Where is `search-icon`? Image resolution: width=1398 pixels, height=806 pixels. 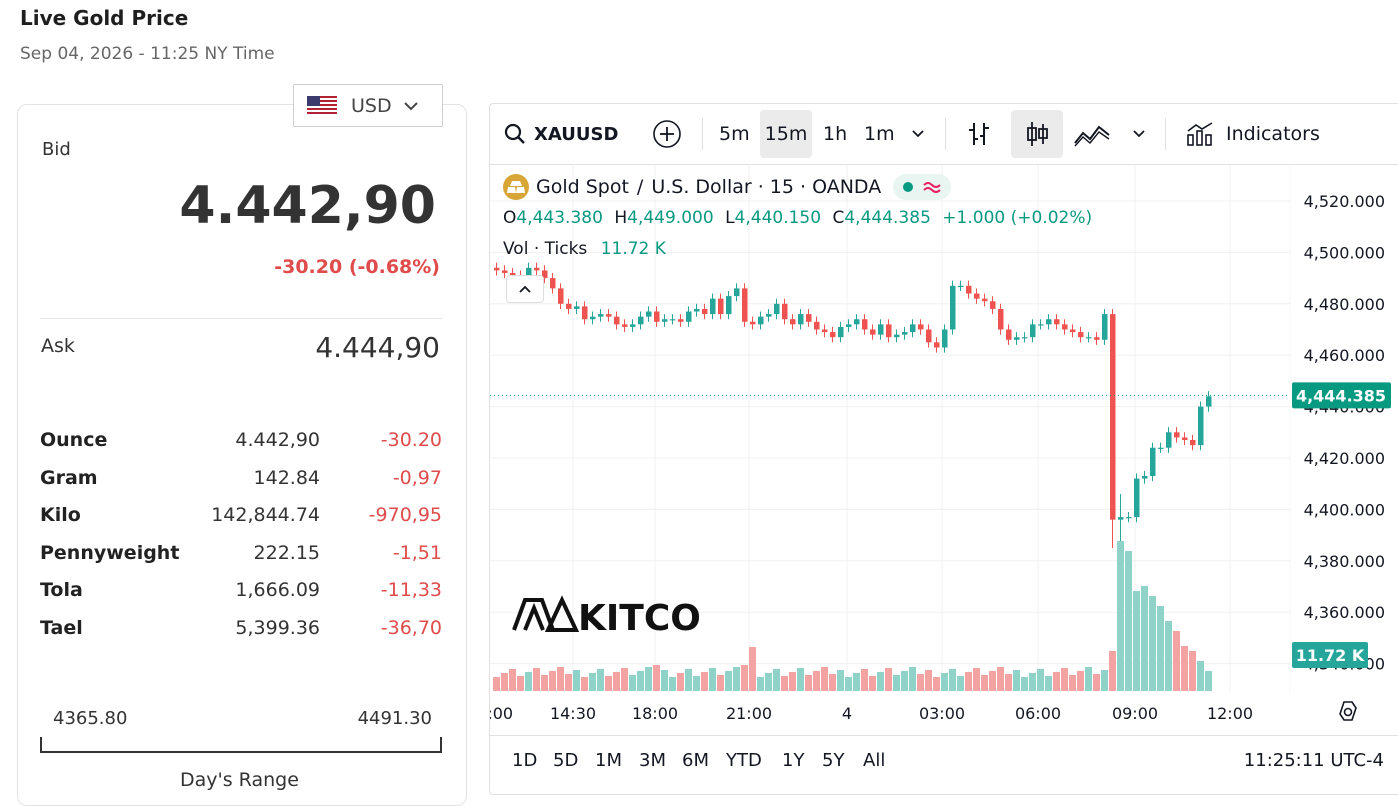 search-icon is located at coordinates (514, 133).